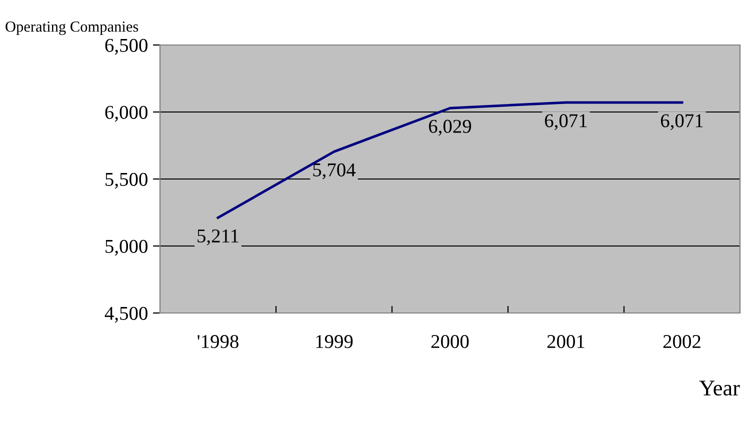 The image size is (753, 430). What do you see at coordinates (126, 114) in the screenshot?
I see `y-tick-label: 6,000` at bounding box center [126, 114].